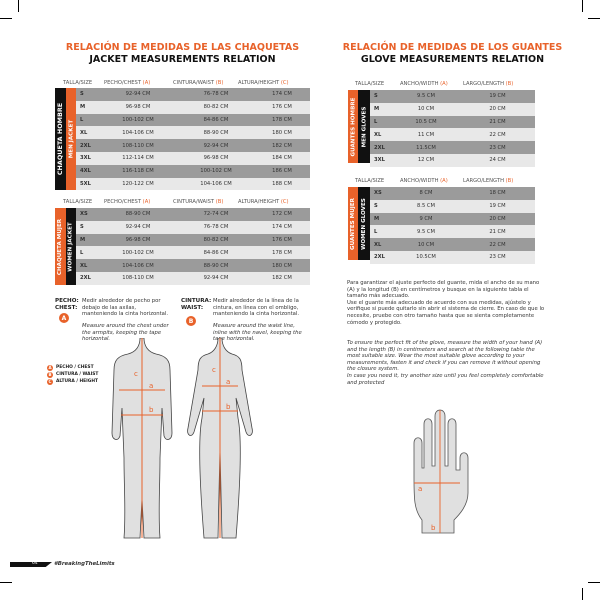 This screenshot has width=600, height=600. What do you see at coordinates (198, 83) in the screenshot?
I see `column-header: CINTURA/WAIST (B)` at bounding box center [198, 83].